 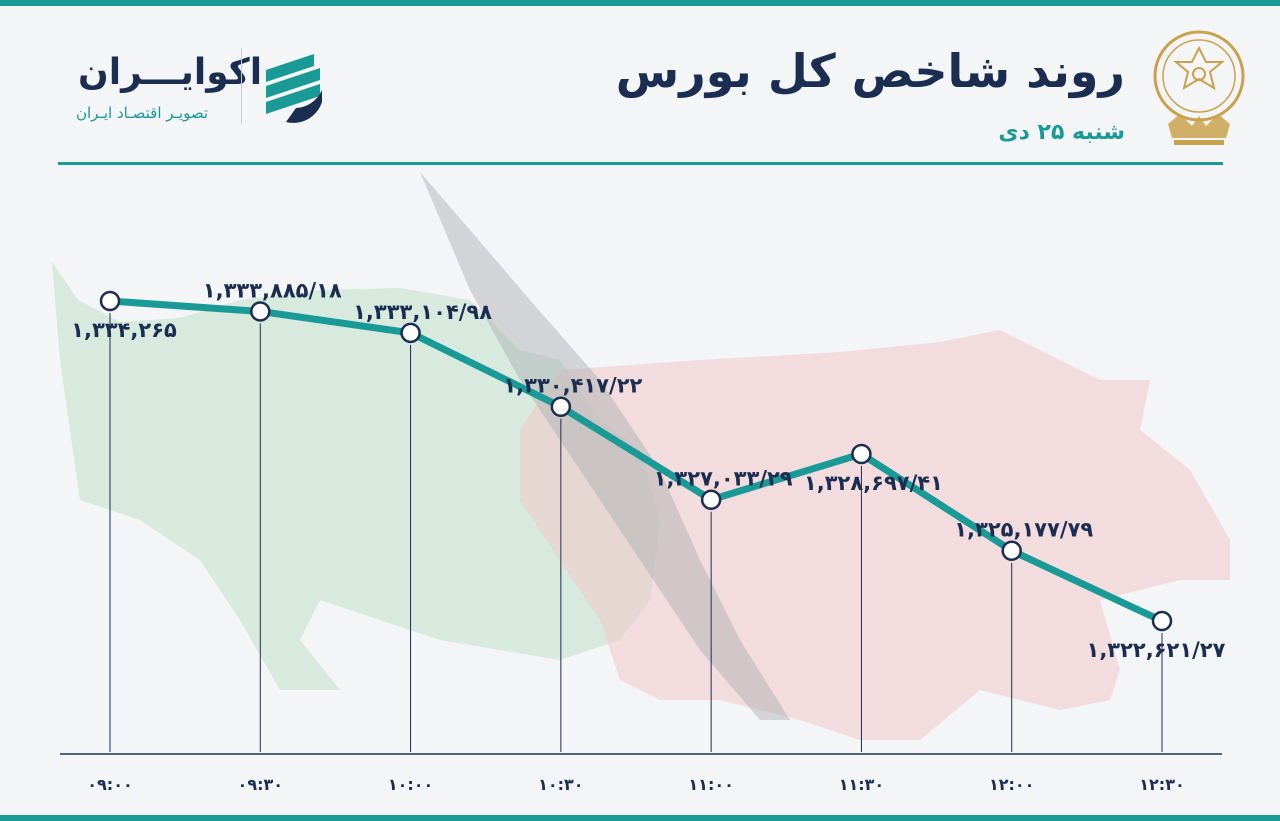 What do you see at coordinates (1156, 650) in the screenshot?
I see `data-label: ۱,۳۲۲,۶۲۱/۲۷` at bounding box center [1156, 650].